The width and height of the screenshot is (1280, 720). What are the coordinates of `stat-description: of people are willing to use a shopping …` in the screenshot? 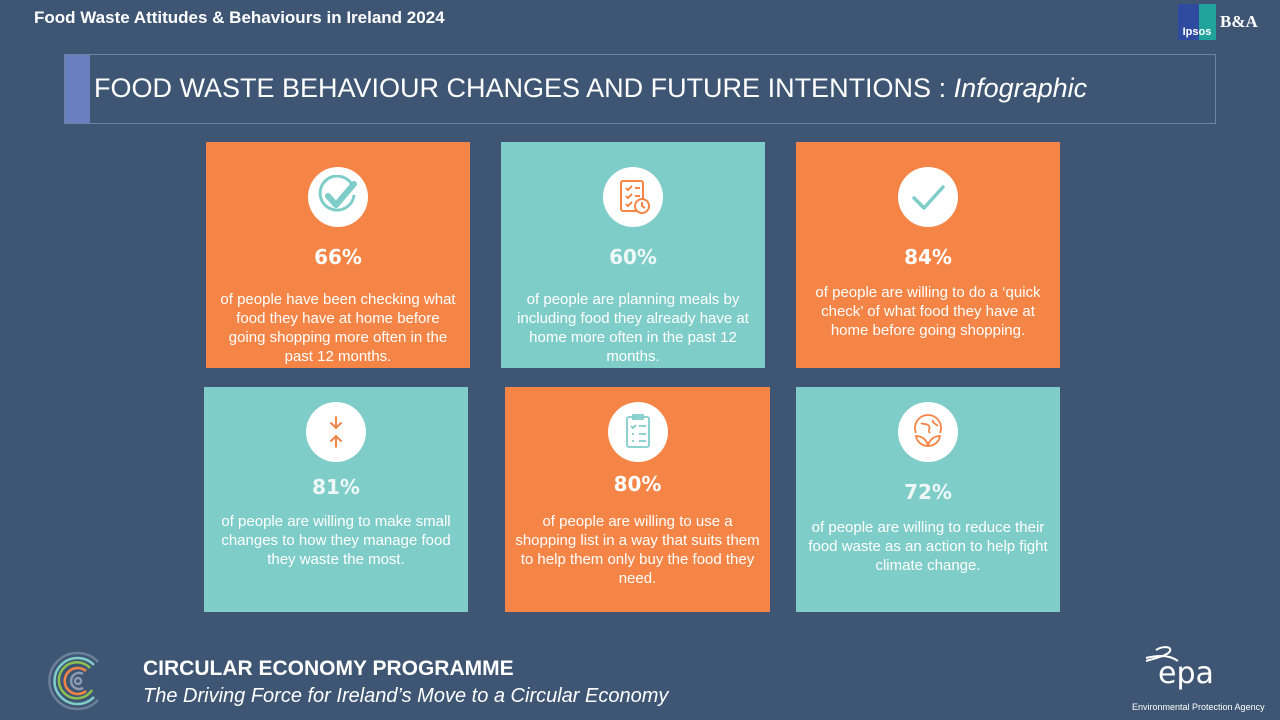 It's located at (637, 550).